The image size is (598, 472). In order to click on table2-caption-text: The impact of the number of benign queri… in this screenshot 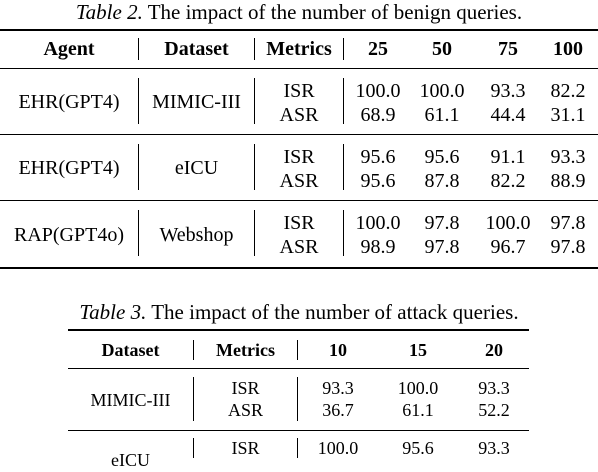, I will do `click(335, 12)`.